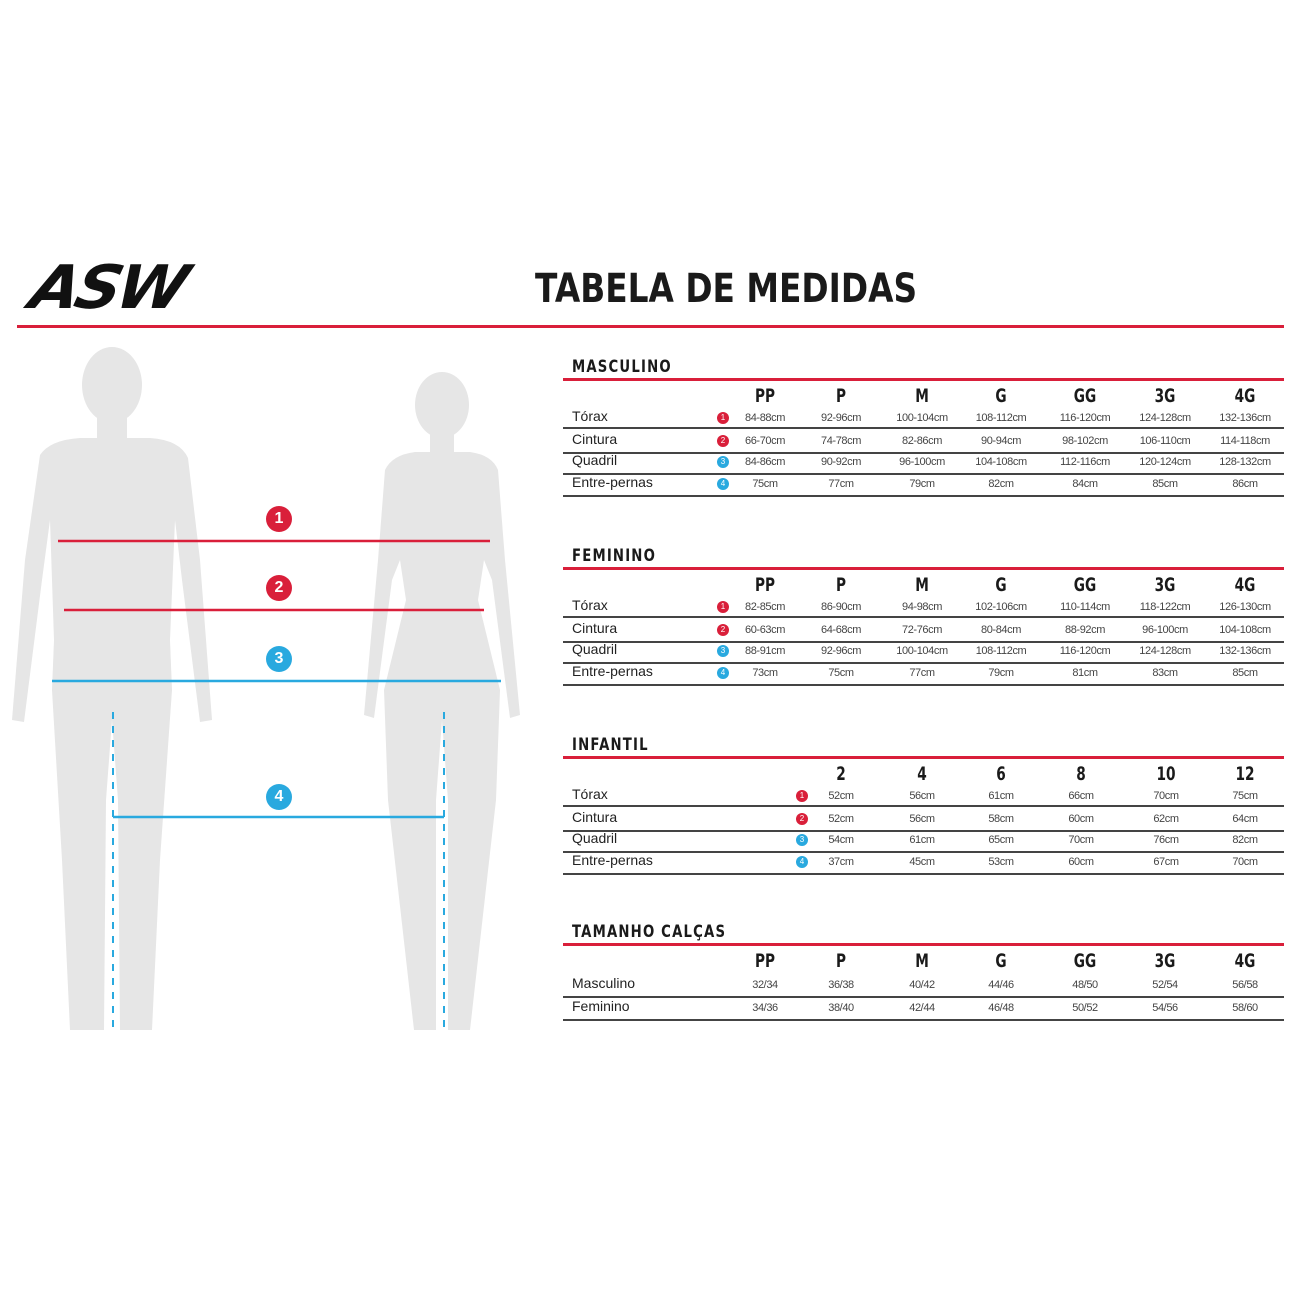 This screenshot has height=1300, width=1300. I want to click on table-cell: 104-108cm, so click(1001, 462).